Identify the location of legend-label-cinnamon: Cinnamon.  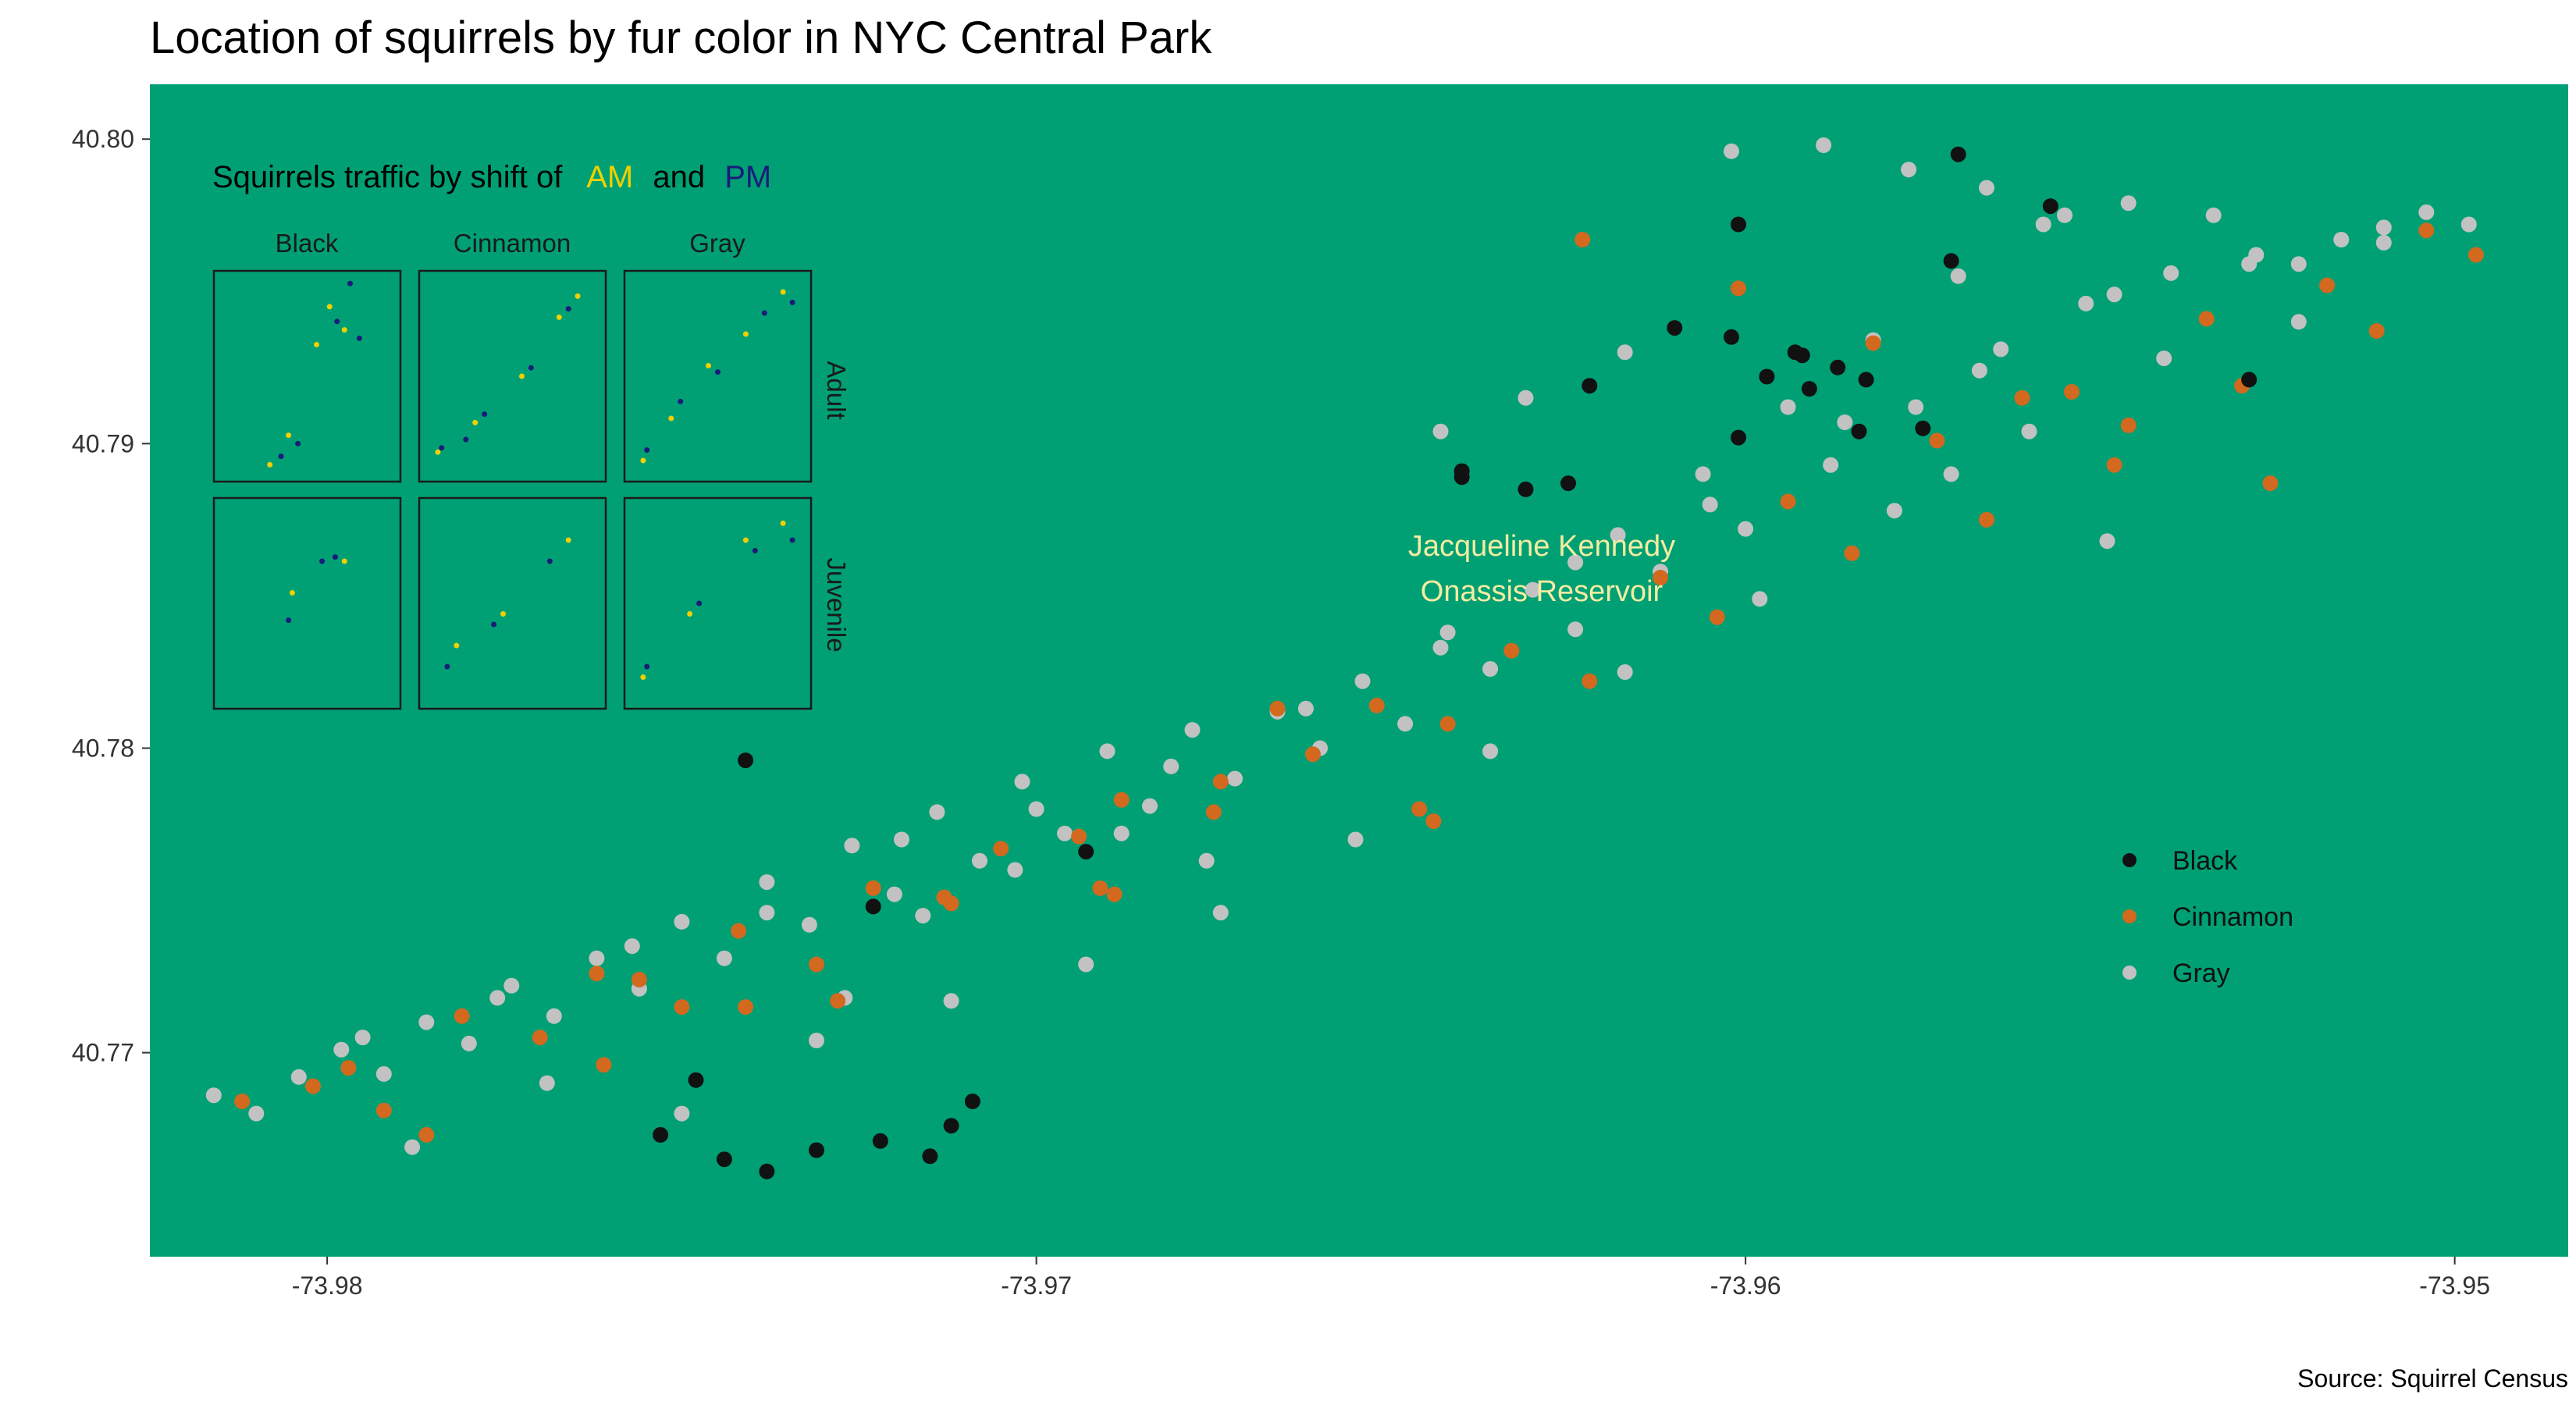
(2232, 917).